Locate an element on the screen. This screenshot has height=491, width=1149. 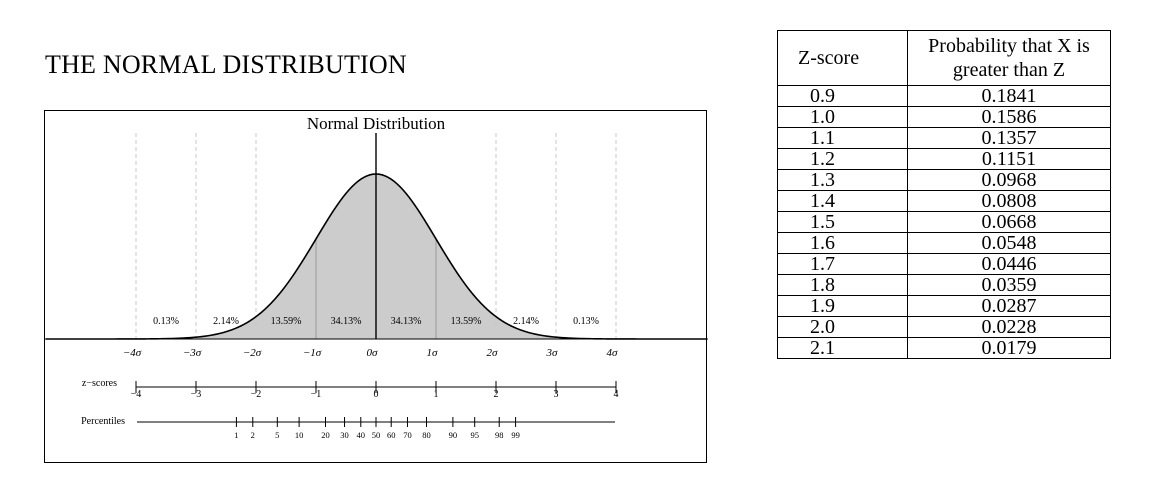
table-row: 1.0 0.1586 is located at coordinates (944, 117).